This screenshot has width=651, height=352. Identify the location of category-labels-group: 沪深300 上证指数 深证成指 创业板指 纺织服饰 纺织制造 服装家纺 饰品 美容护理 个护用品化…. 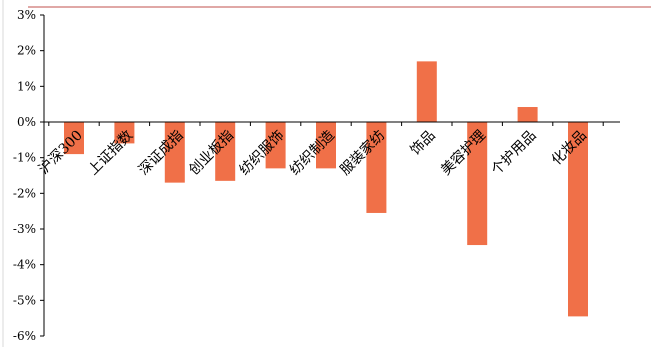
(313, 153).